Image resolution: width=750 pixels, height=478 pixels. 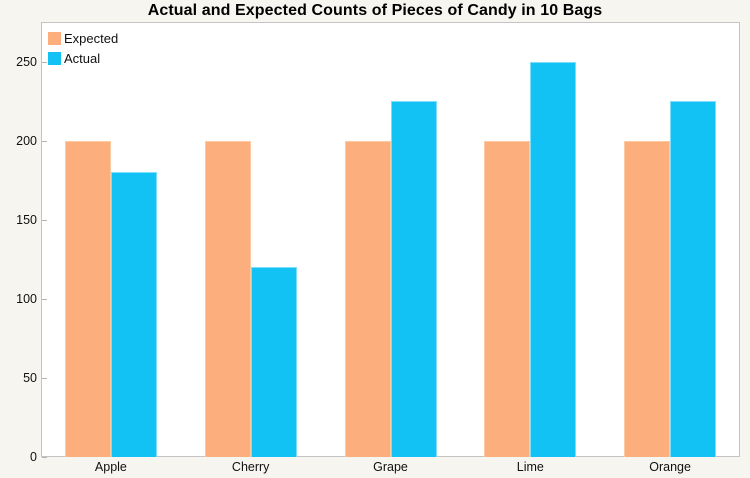 What do you see at coordinates (507, 298) in the screenshot?
I see `bar-expected-lime` at bounding box center [507, 298].